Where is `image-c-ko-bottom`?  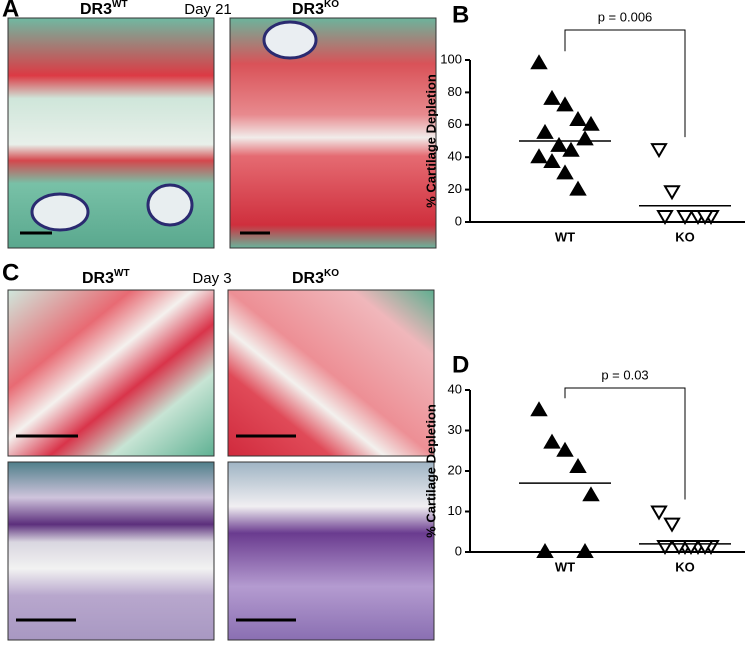 image-c-ko-bottom is located at coordinates (331, 551).